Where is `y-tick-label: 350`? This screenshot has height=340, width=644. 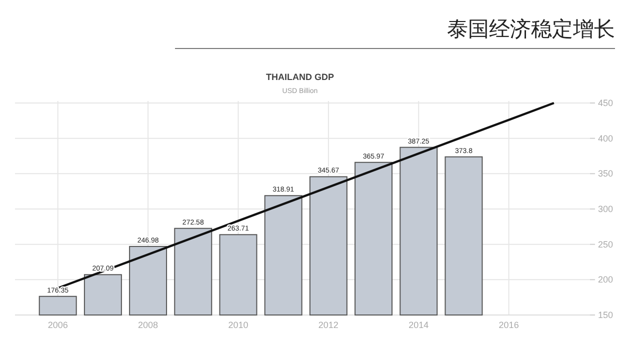
y-tick-label: 350 is located at coordinates (606, 173).